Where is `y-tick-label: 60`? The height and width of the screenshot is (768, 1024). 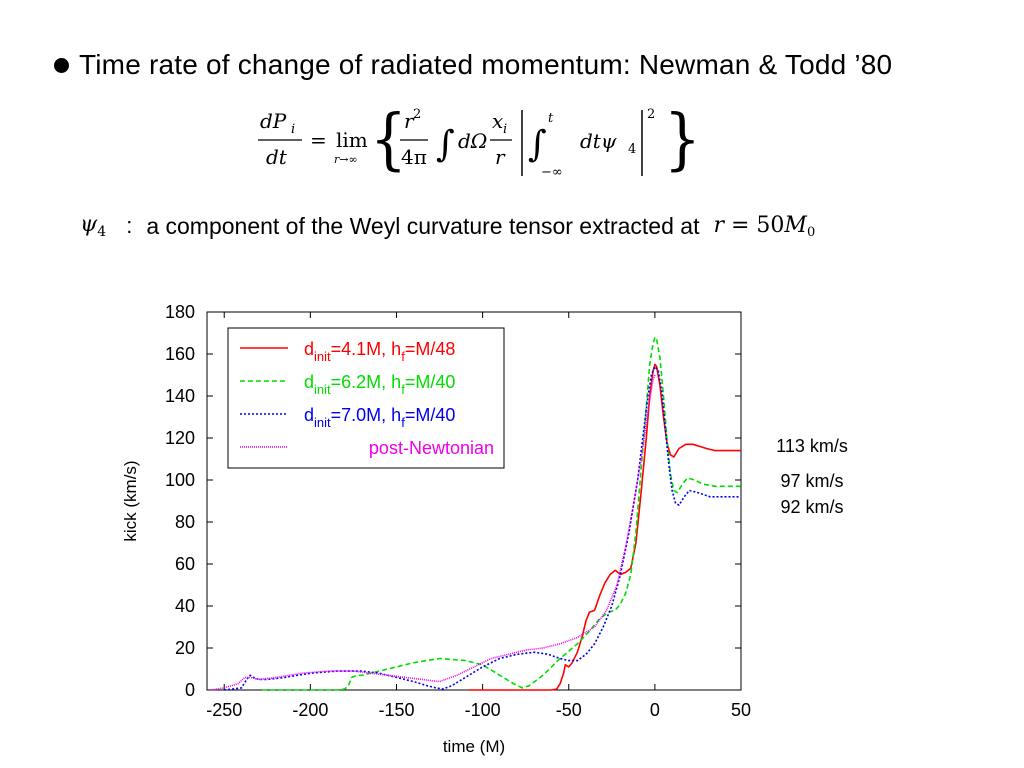
y-tick-label: 60 is located at coordinates (185, 564).